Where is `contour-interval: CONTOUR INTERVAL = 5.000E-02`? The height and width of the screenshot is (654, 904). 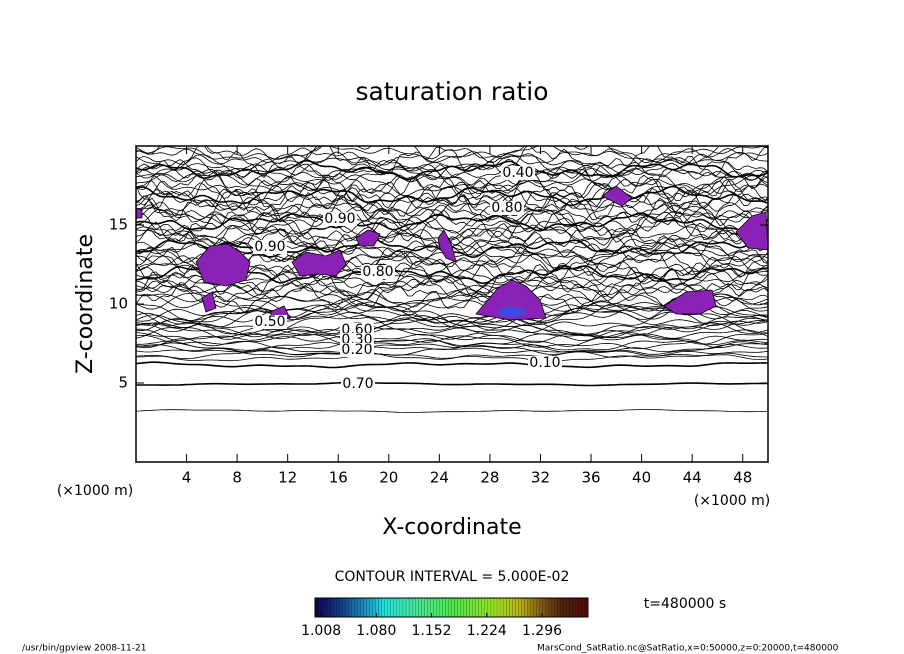
contour-interval: CONTOUR INTERVAL = 5.000E-02 is located at coordinates (452, 577).